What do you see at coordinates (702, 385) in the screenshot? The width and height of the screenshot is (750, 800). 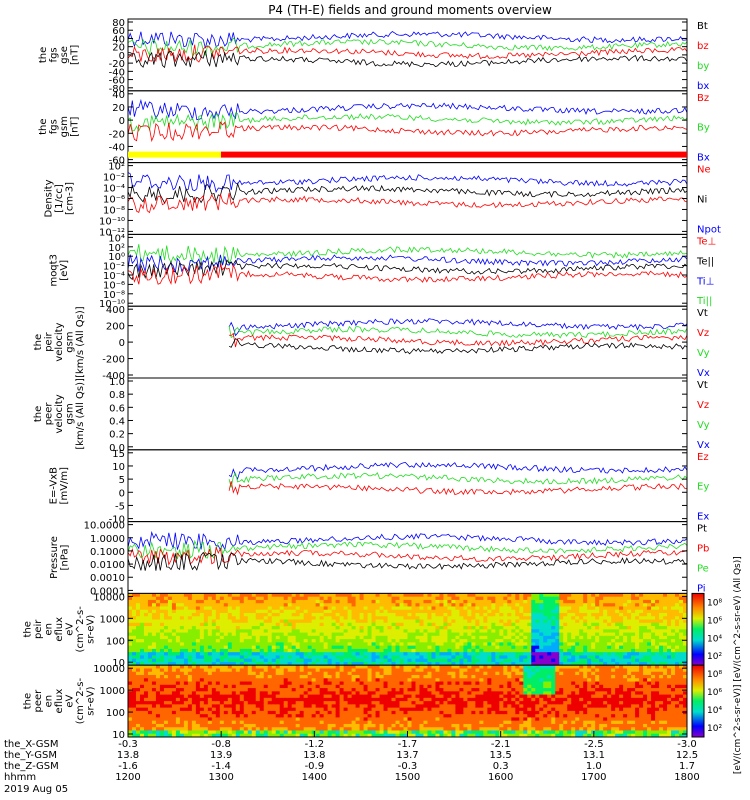 I see `legend-entry: Vt` at bounding box center [702, 385].